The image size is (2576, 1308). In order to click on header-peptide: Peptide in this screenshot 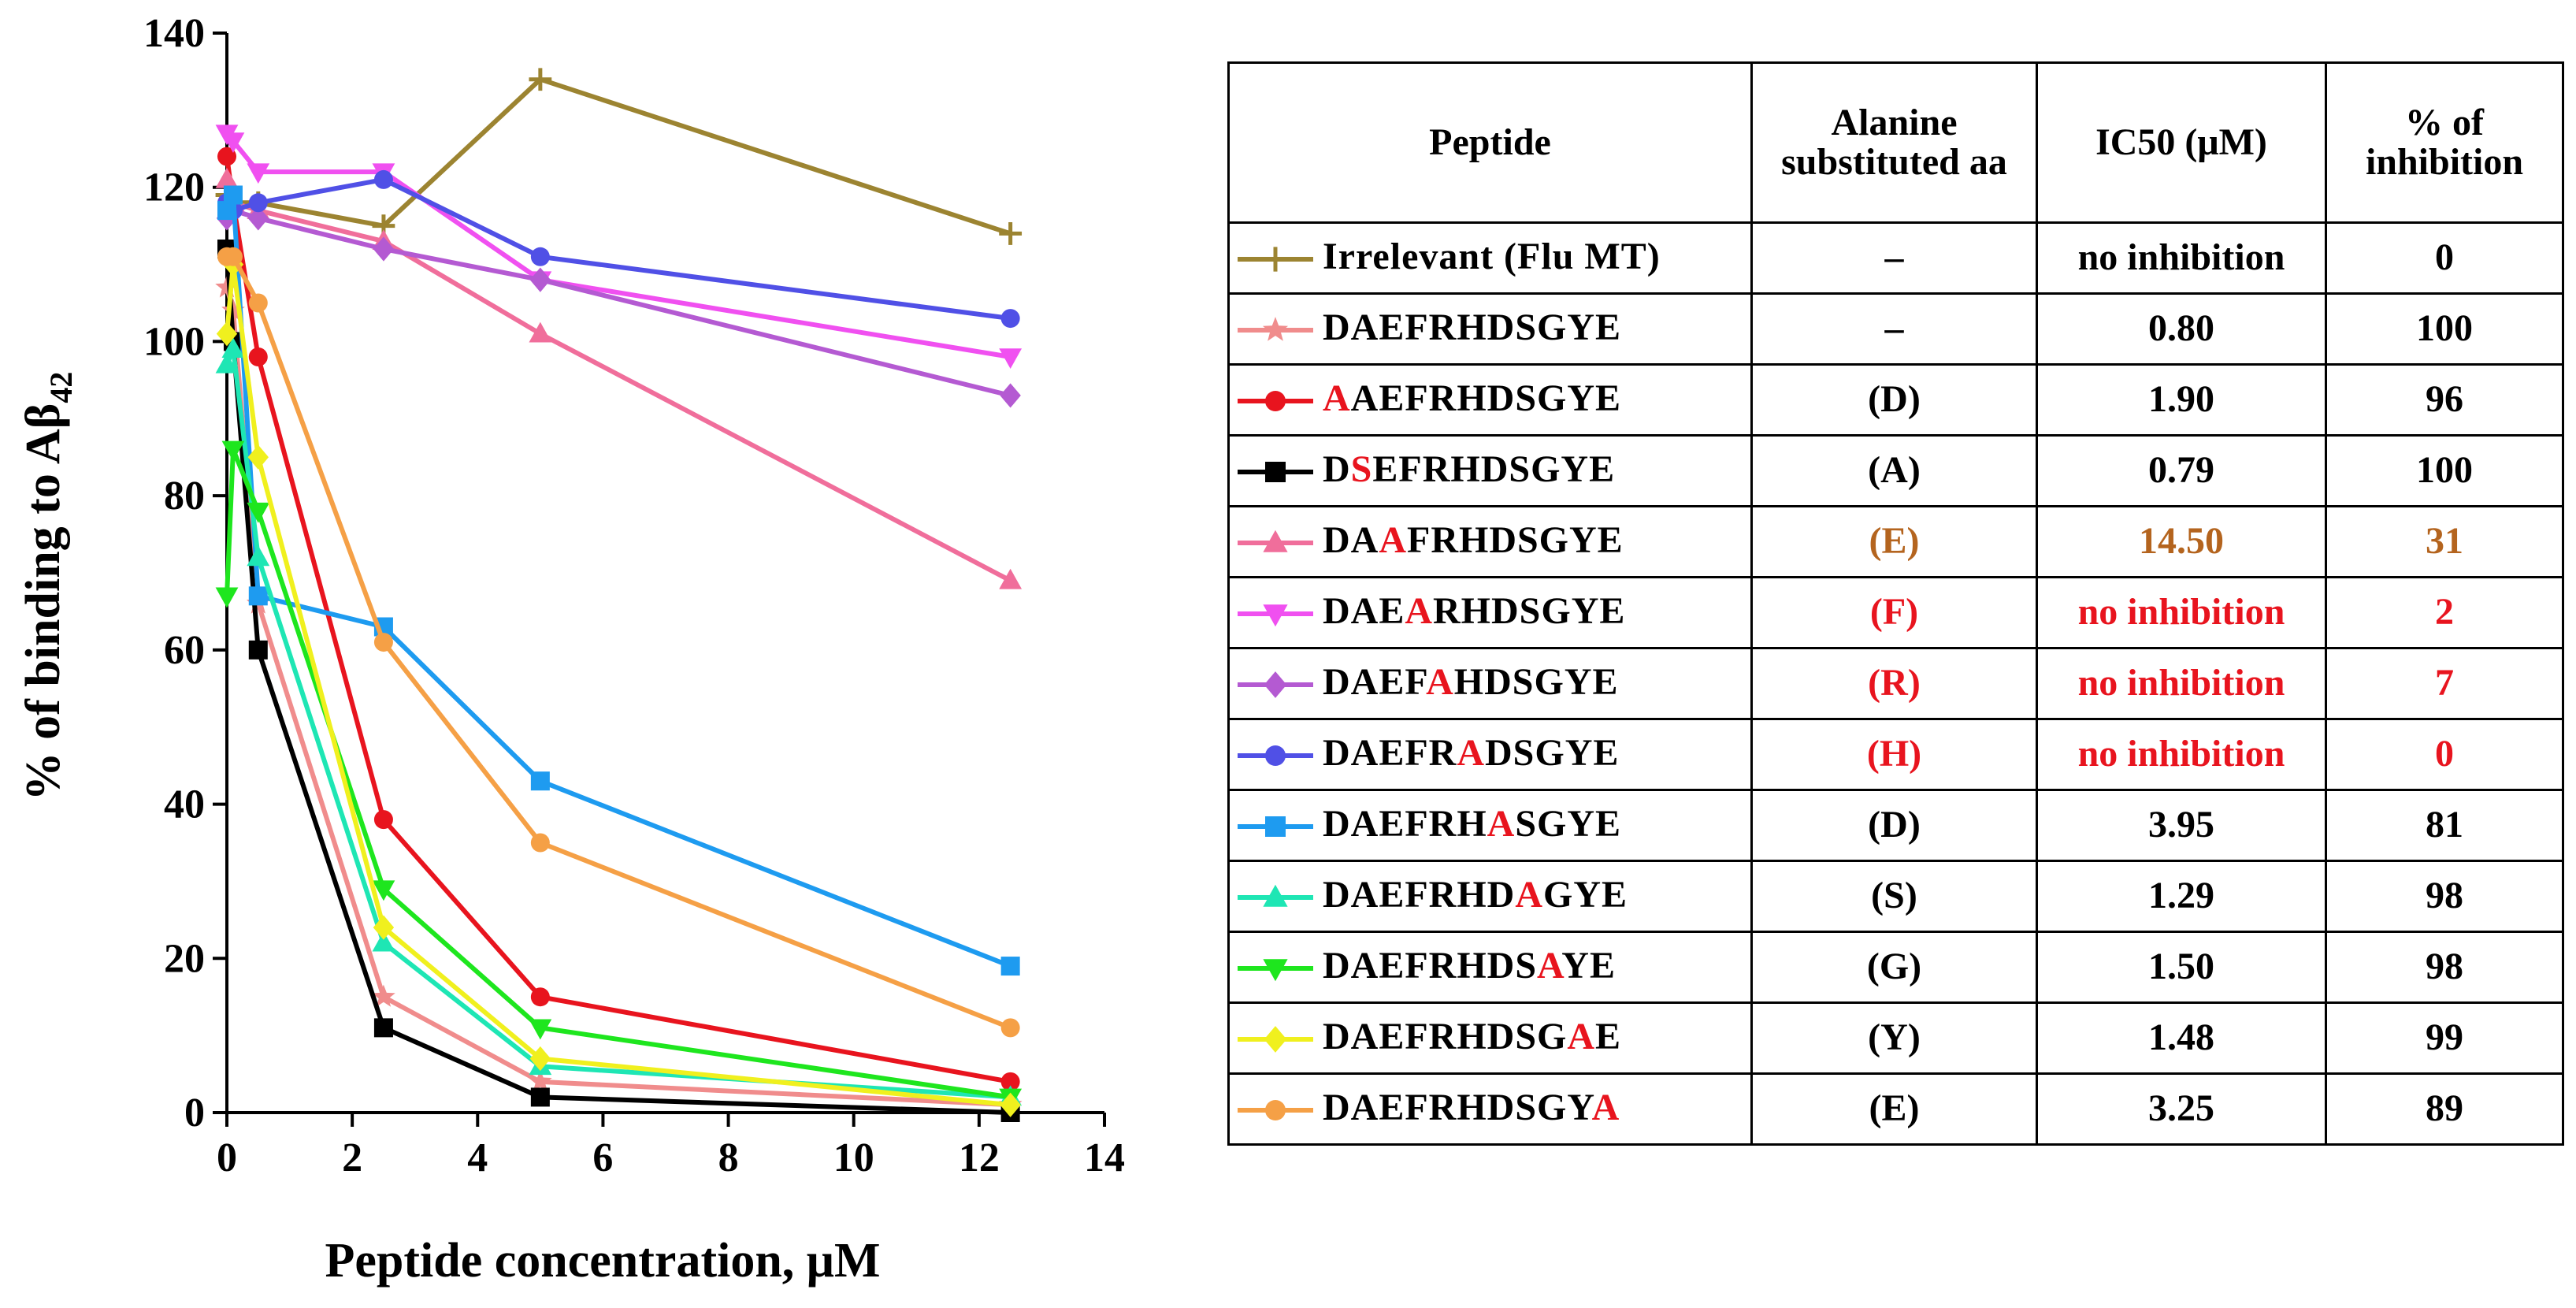, I will do `click(1490, 142)`.